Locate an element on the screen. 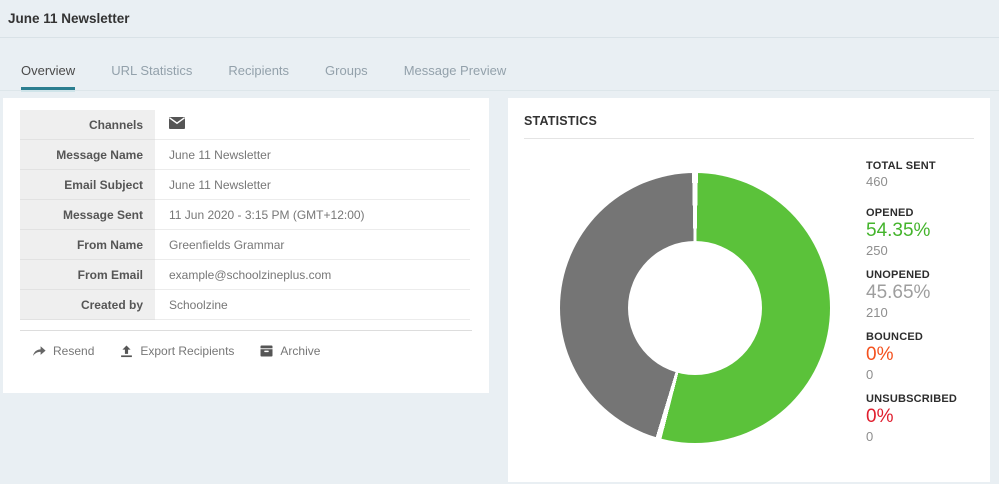 The width and height of the screenshot is (999, 488). metric-unsubscribed: UNSUBSCRIBED 0% 0 is located at coordinates (911, 419).